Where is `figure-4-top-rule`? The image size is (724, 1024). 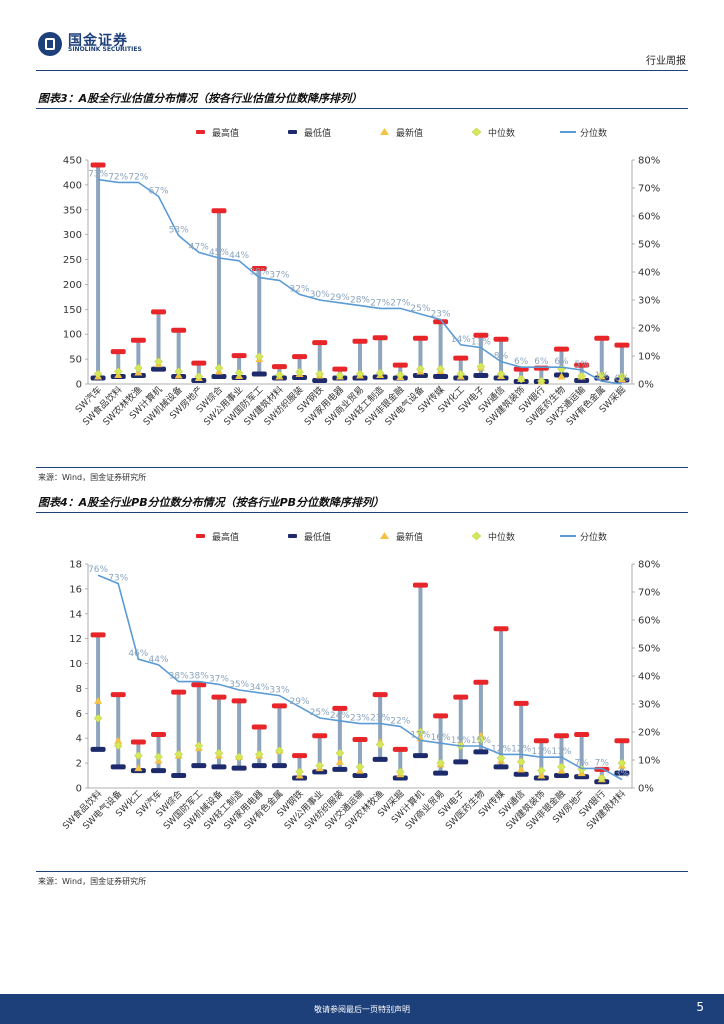
figure-4-top-rule is located at coordinates (362, 512).